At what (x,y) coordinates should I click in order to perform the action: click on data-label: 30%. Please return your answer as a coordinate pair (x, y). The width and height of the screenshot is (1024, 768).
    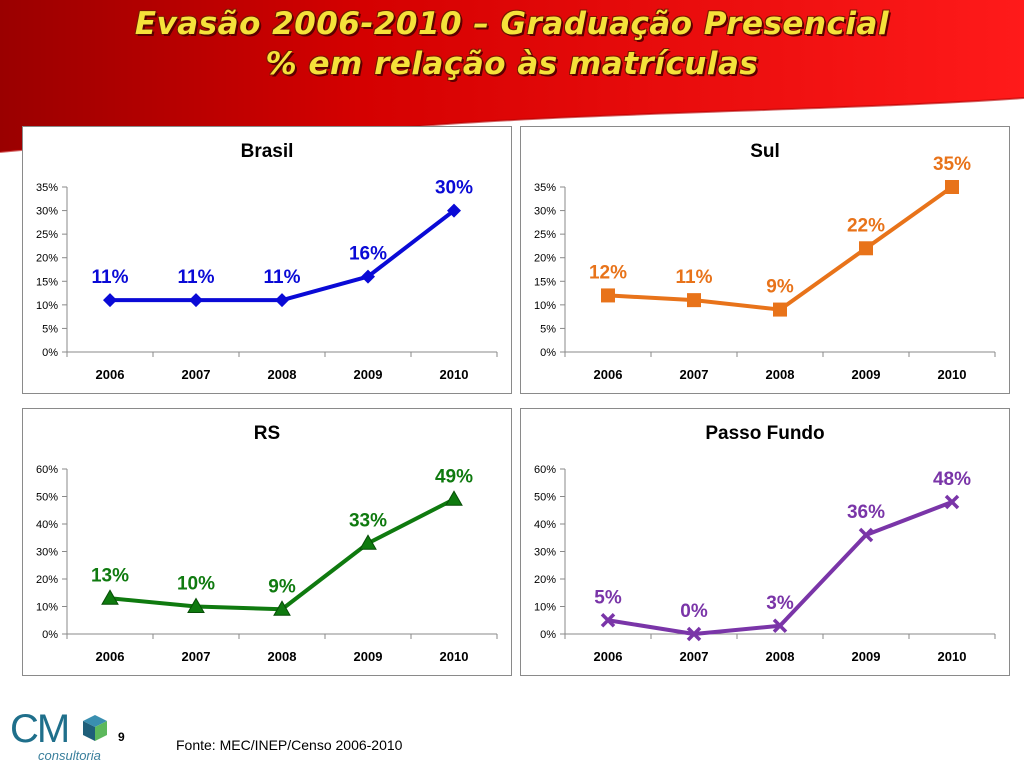
    Looking at the image, I should click on (454, 188).